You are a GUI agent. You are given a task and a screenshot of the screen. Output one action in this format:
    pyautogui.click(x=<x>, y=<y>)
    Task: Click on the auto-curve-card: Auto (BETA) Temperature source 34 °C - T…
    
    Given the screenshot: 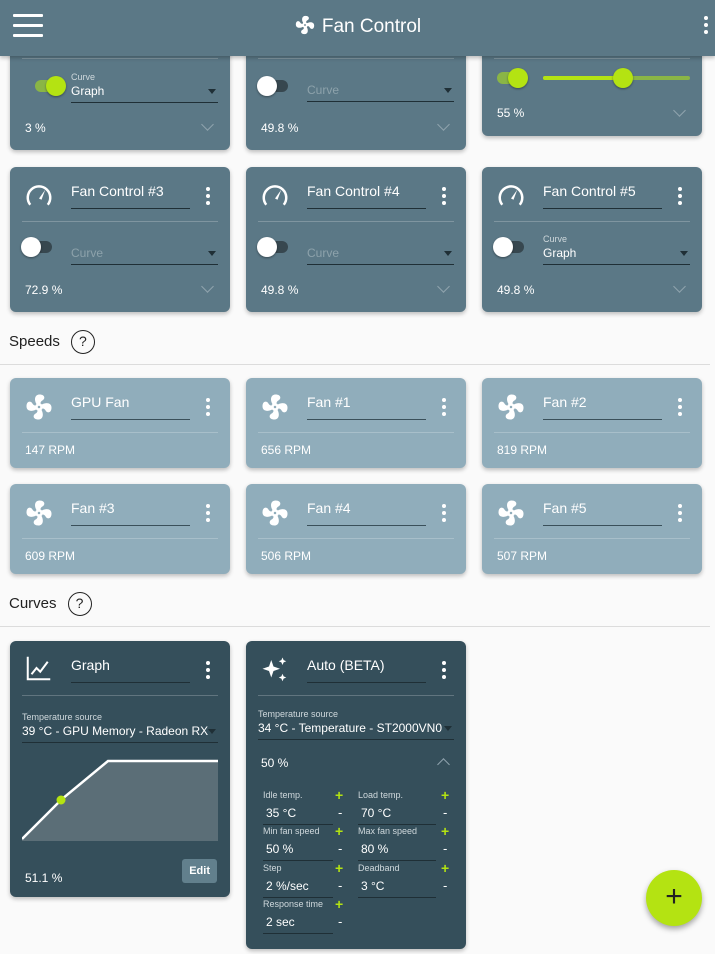 What is the action you would take?
    pyautogui.click(x=356, y=795)
    